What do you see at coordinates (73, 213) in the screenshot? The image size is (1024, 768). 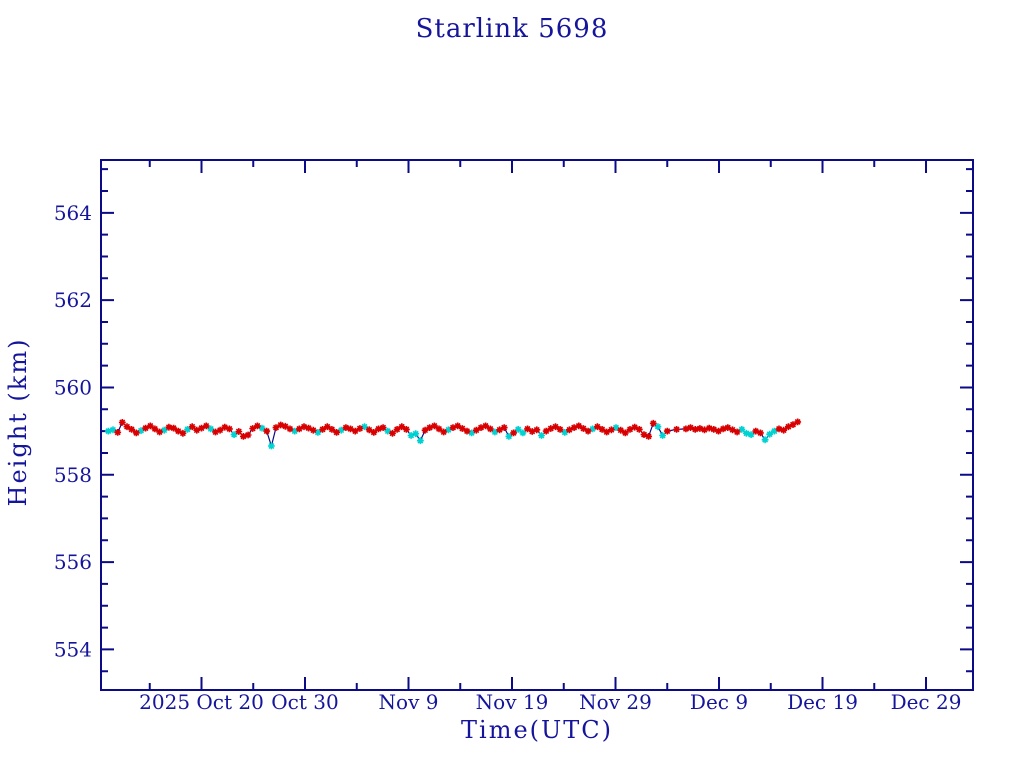 I see `y-tick-label: 564` at bounding box center [73, 213].